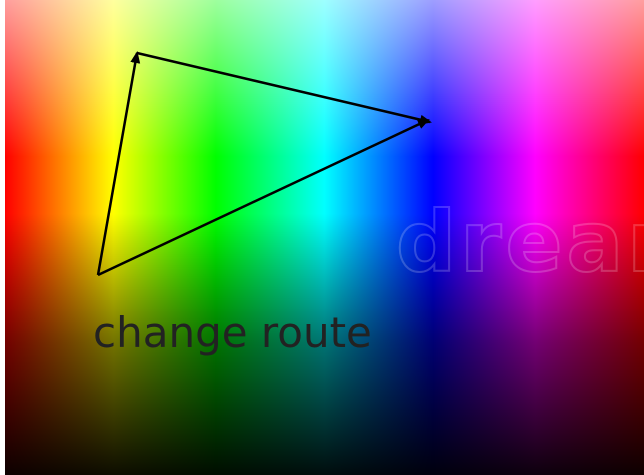 The width and height of the screenshot is (644, 475). I want to click on left-edge-strip, so click(2, 237).